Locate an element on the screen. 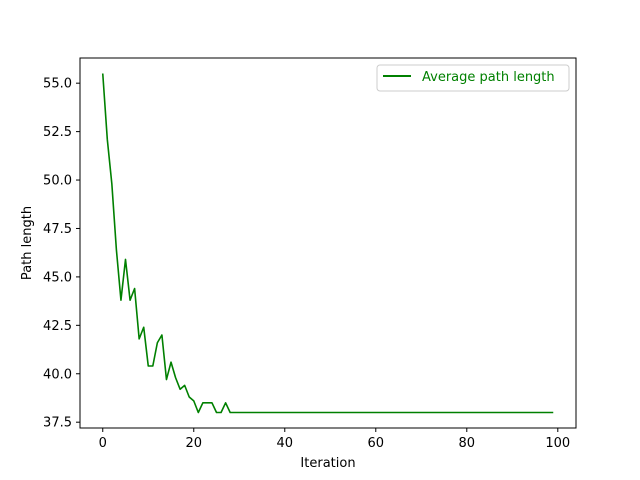 The width and height of the screenshot is (640, 480). x-tick-label: 40 is located at coordinates (284, 443).